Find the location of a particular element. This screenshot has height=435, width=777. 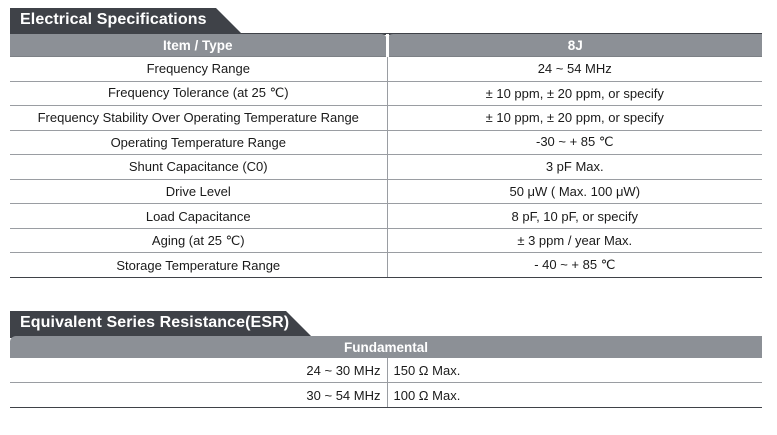

spec-value: ± 3 ppm / year Max. is located at coordinates (574, 241).